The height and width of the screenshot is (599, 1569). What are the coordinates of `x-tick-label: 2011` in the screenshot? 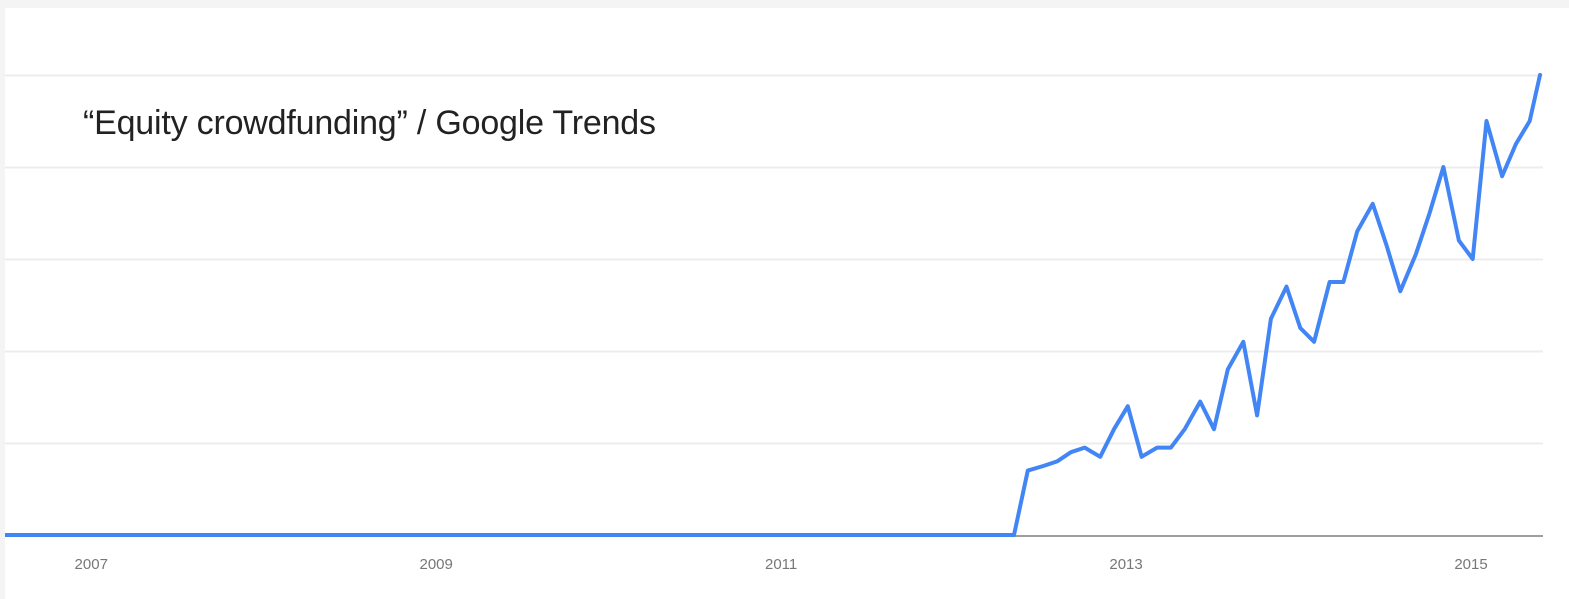 It's located at (781, 564).